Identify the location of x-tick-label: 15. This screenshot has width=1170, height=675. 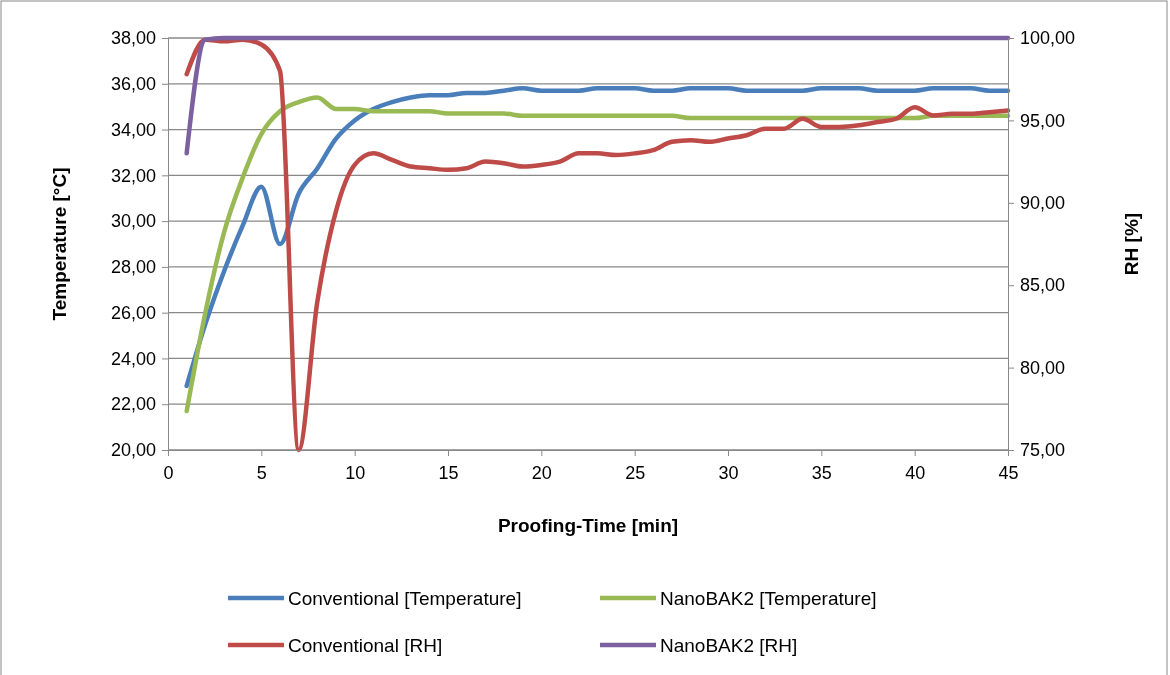
(448, 472).